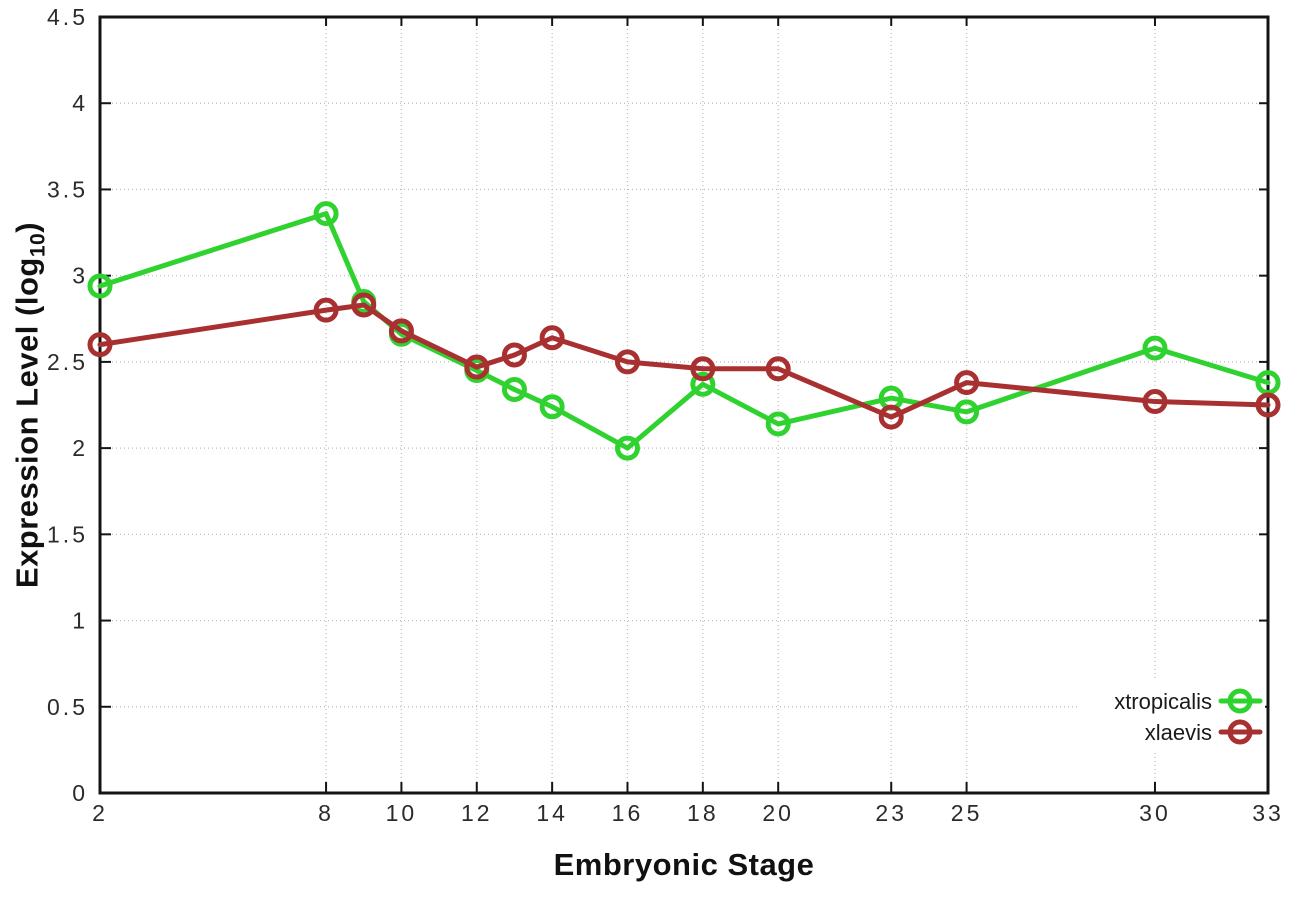 Image resolution: width=1296 pixels, height=907 pixels. Describe the element at coordinates (1240, 701) in the screenshot. I see `legend-marker-xtropicalis` at that location.